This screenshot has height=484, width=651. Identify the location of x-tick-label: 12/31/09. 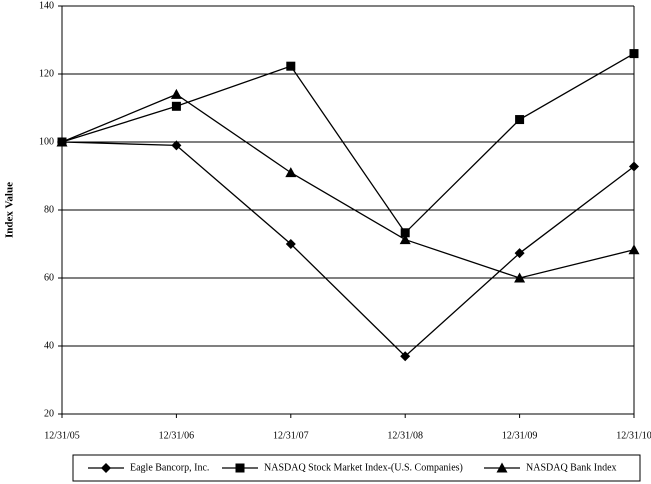
(520, 435).